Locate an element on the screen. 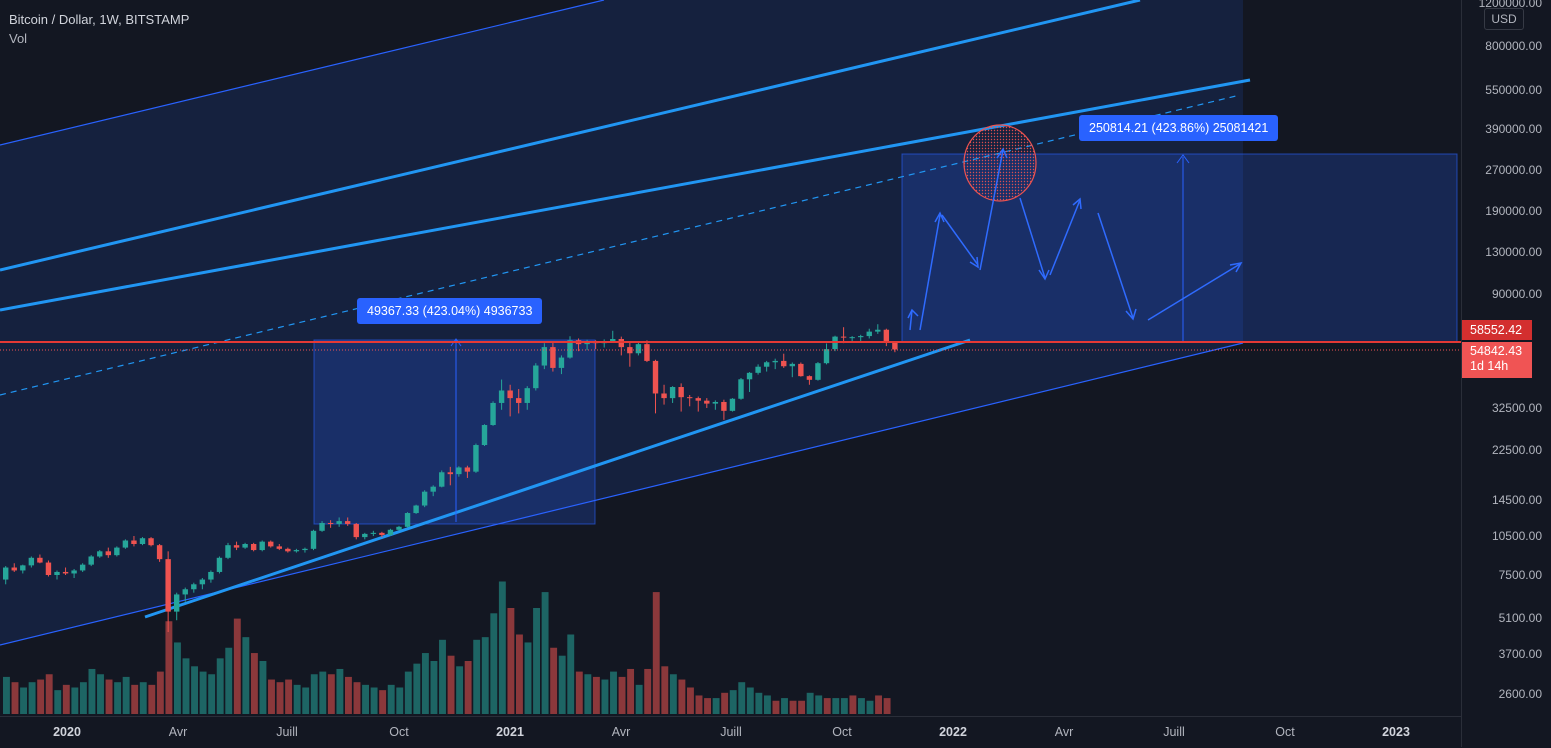 This screenshot has width=1551, height=748. price-tick-label: 190000.00 is located at coordinates (1513, 211).